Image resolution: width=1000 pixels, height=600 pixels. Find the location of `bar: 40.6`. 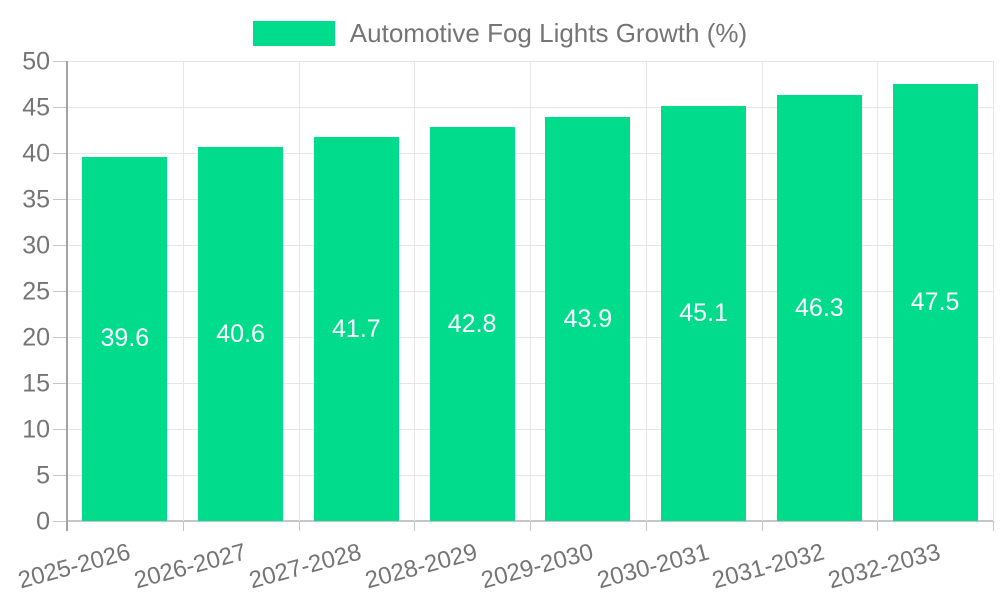

bar: 40.6 is located at coordinates (241, 334).